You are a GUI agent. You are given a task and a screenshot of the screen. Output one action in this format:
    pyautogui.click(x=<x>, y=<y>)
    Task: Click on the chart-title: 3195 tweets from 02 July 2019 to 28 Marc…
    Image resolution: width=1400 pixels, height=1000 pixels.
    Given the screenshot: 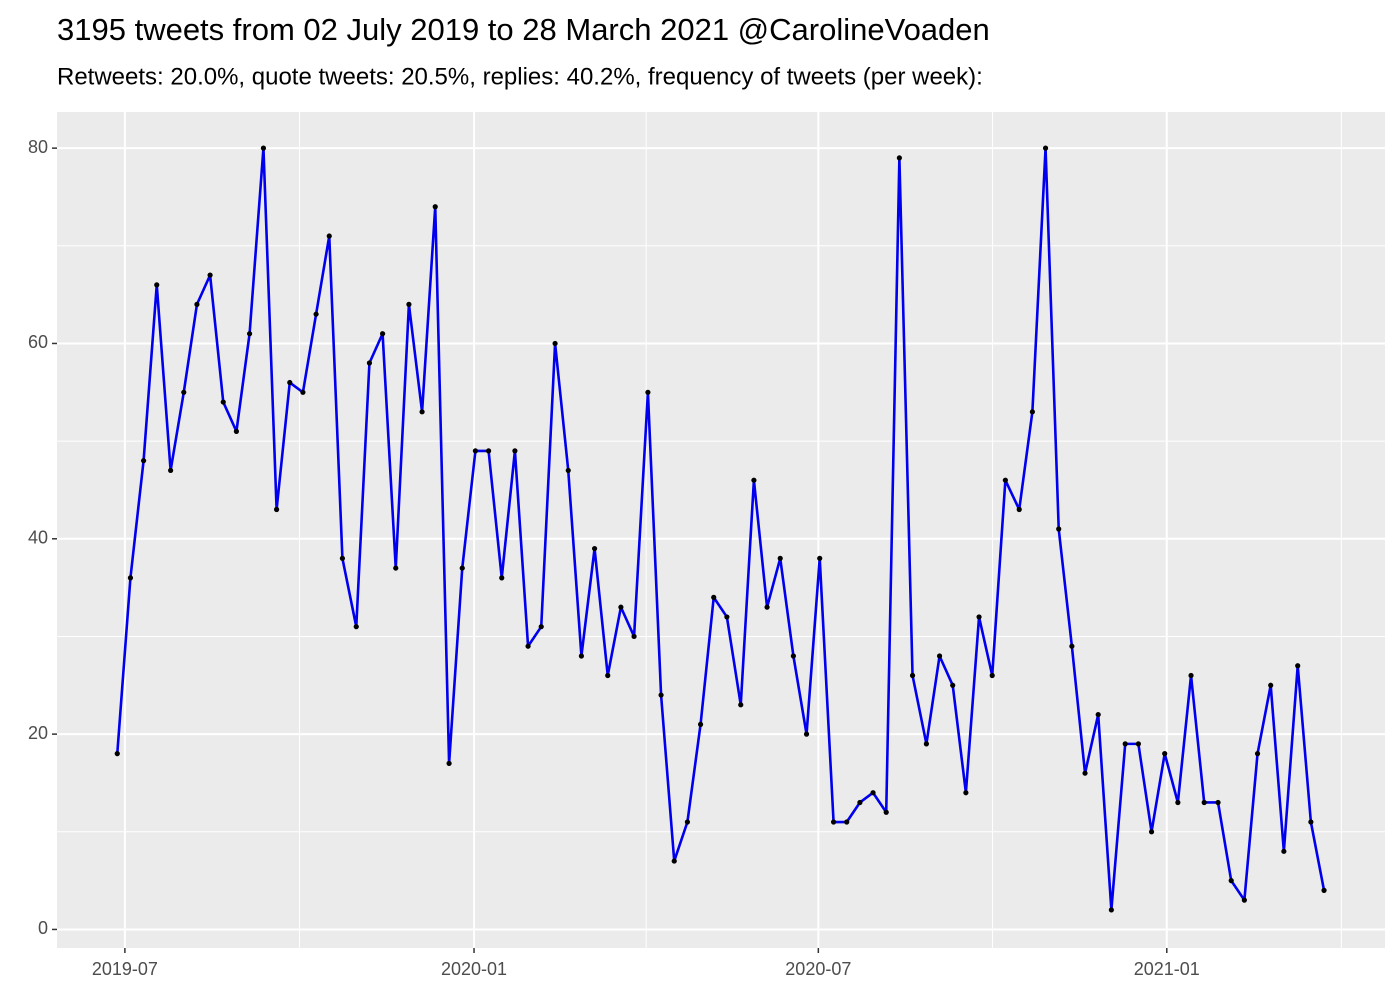 What is the action you would take?
    pyautogui.click(x=523, y=29)
    